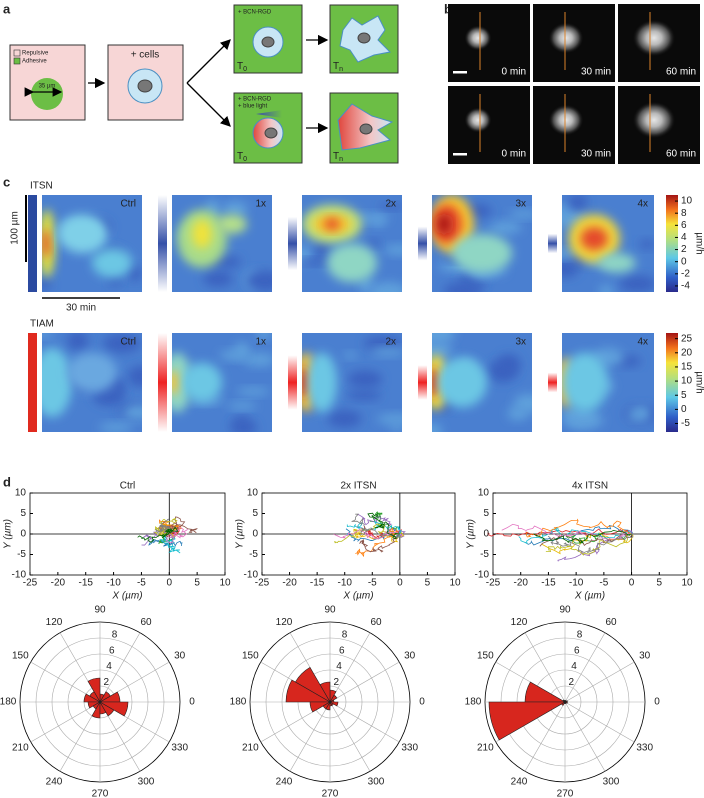  I want to click on time-label: 0 min, so click(514, 72).